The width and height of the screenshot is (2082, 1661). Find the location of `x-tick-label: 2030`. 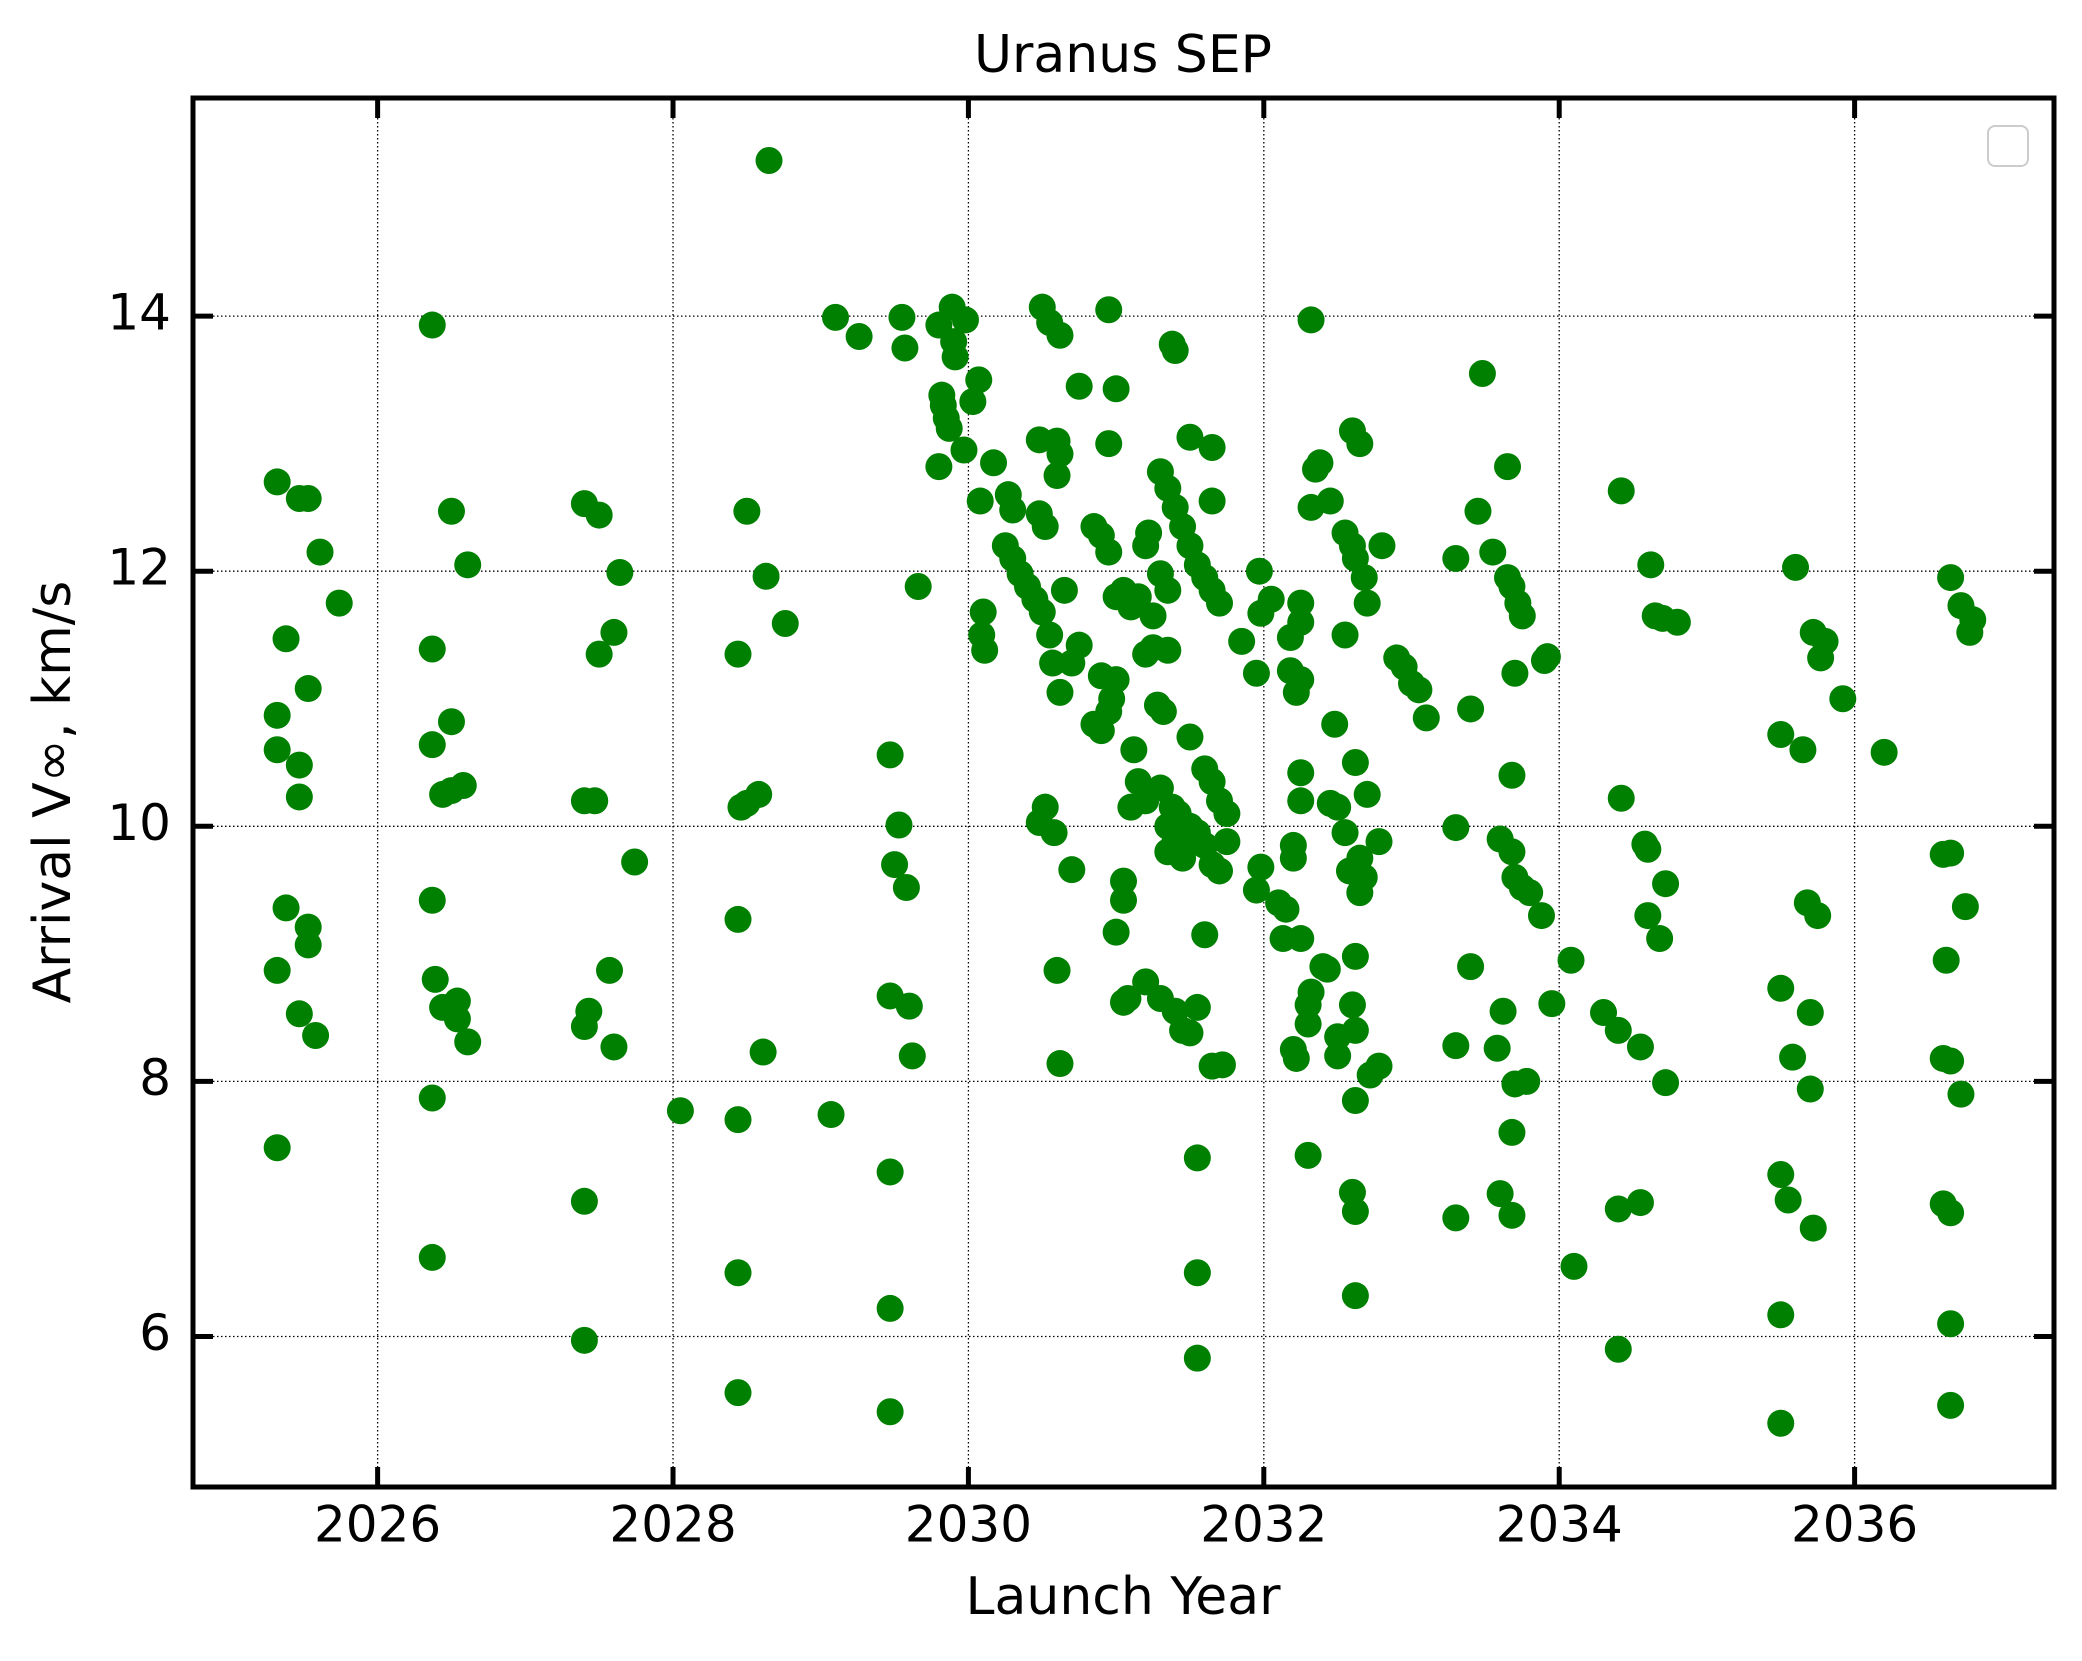

x-tick-label: 2030 is located at coordinates (968, 1525).